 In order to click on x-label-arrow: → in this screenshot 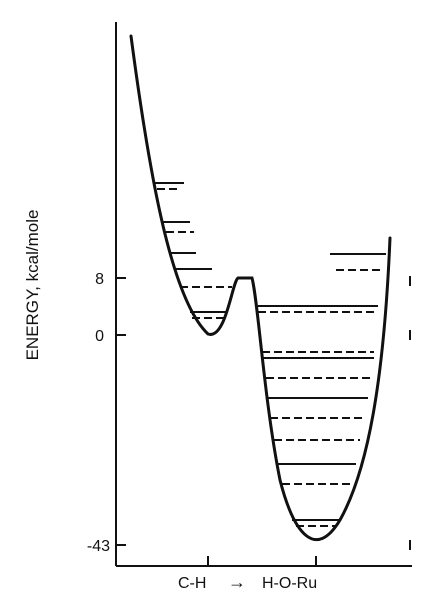, I will do `click(237, 582)`.